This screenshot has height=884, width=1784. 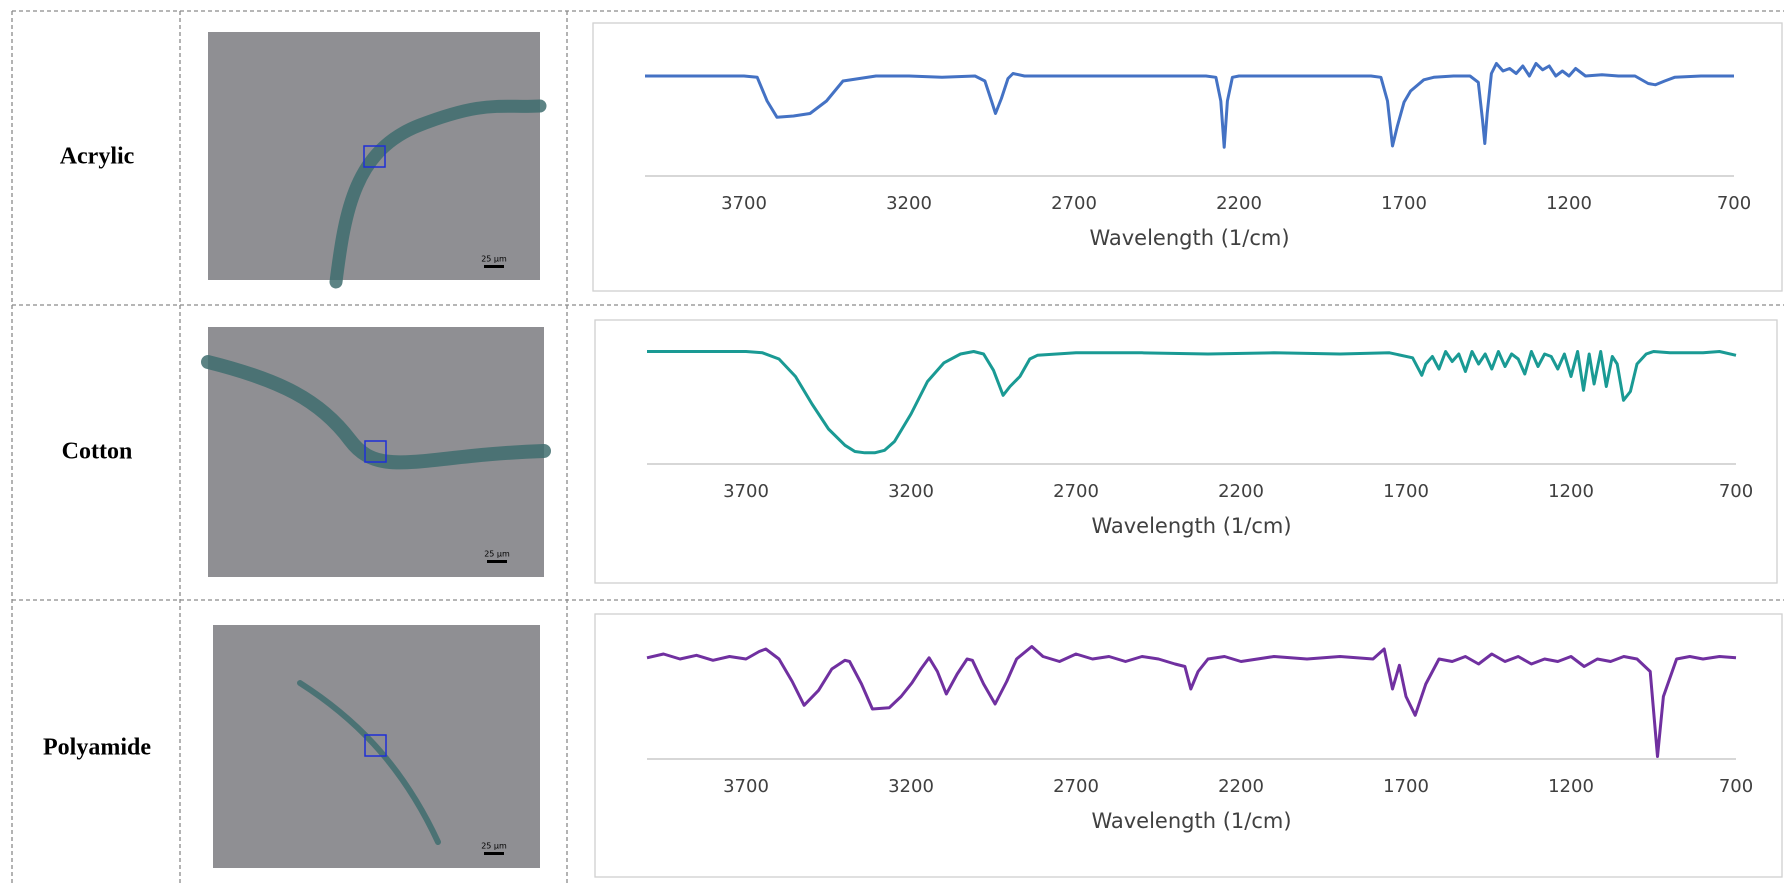 What do you see at coordinates (97, 748) in the screenshot?
I see `row-label: Polyamide` at bounding box center [97, 748].